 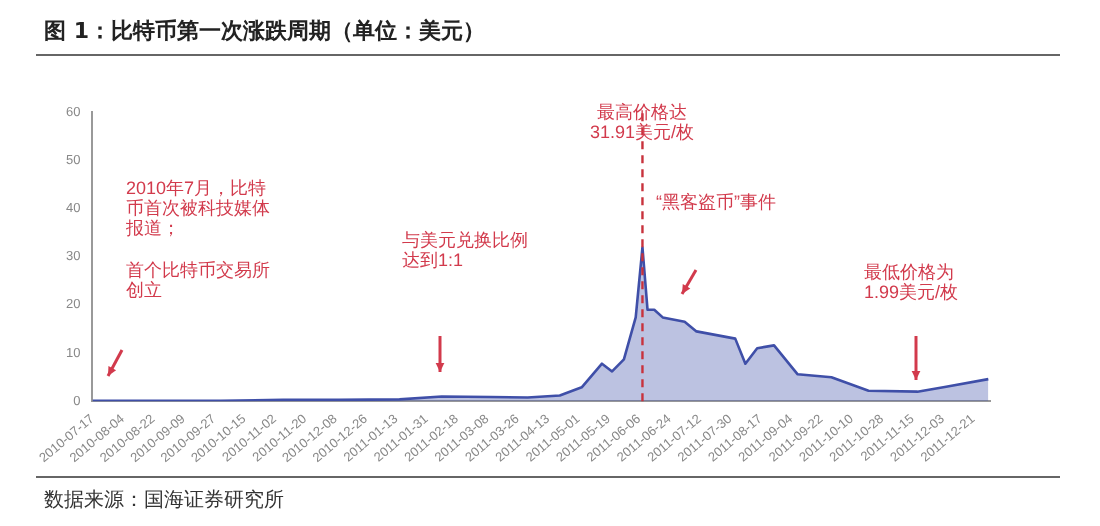 What do you see at coordinates (465, 249) in the screenshot?
I see `annotation: 与美元兑换比例达到1:1` at bounding box center [465, 249].